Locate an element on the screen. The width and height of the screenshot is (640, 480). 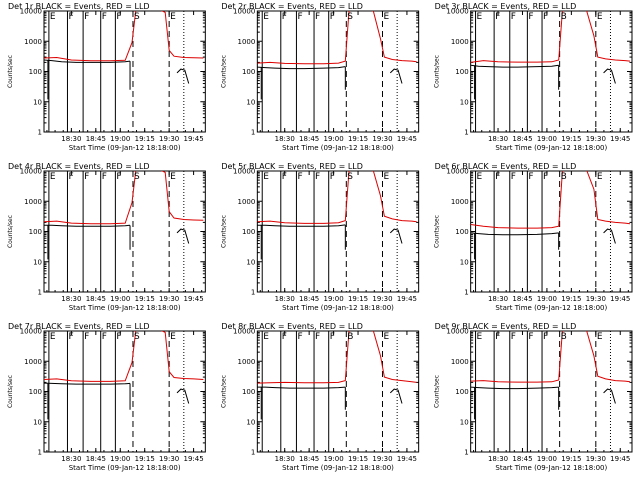
chart-title: Det 1r BLACK = Events, RED = LLD is located at coordinates (79, 6).